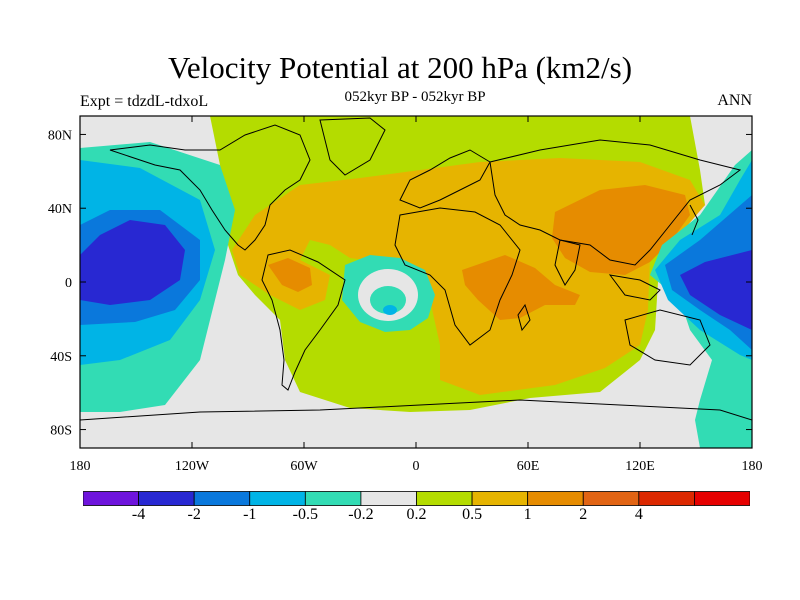 This screenshot has width=800, height=600. What do you see at coordinates (640, 466) in the screenshot?
I see `x-tick-label: 120E` at bounding box center [640, 466].